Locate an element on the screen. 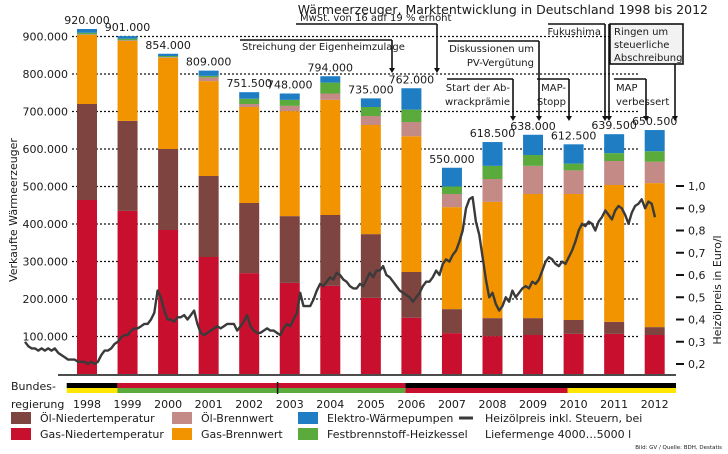 The width and height of the screenshot is (728, 454). bar-total-label: 854.000 is located at coordinates (168, 45).